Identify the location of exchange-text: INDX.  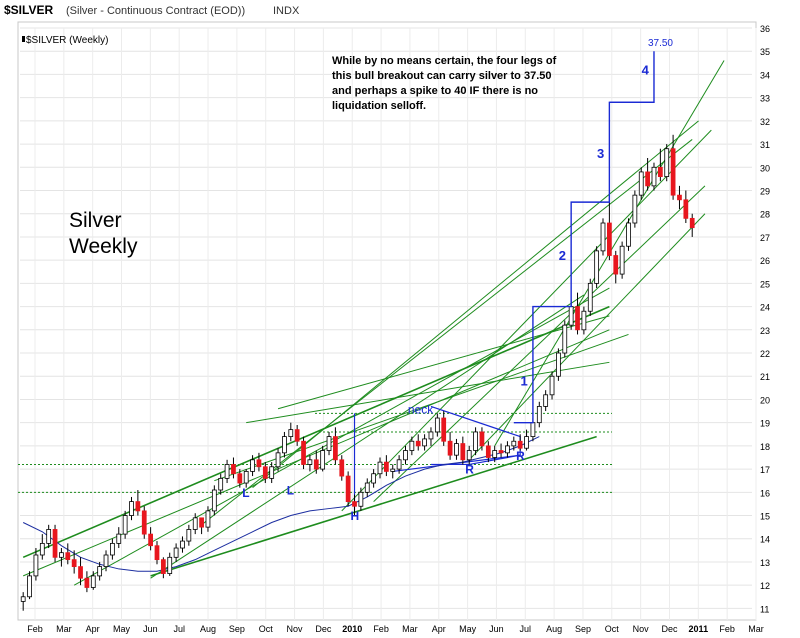
(286, 11).